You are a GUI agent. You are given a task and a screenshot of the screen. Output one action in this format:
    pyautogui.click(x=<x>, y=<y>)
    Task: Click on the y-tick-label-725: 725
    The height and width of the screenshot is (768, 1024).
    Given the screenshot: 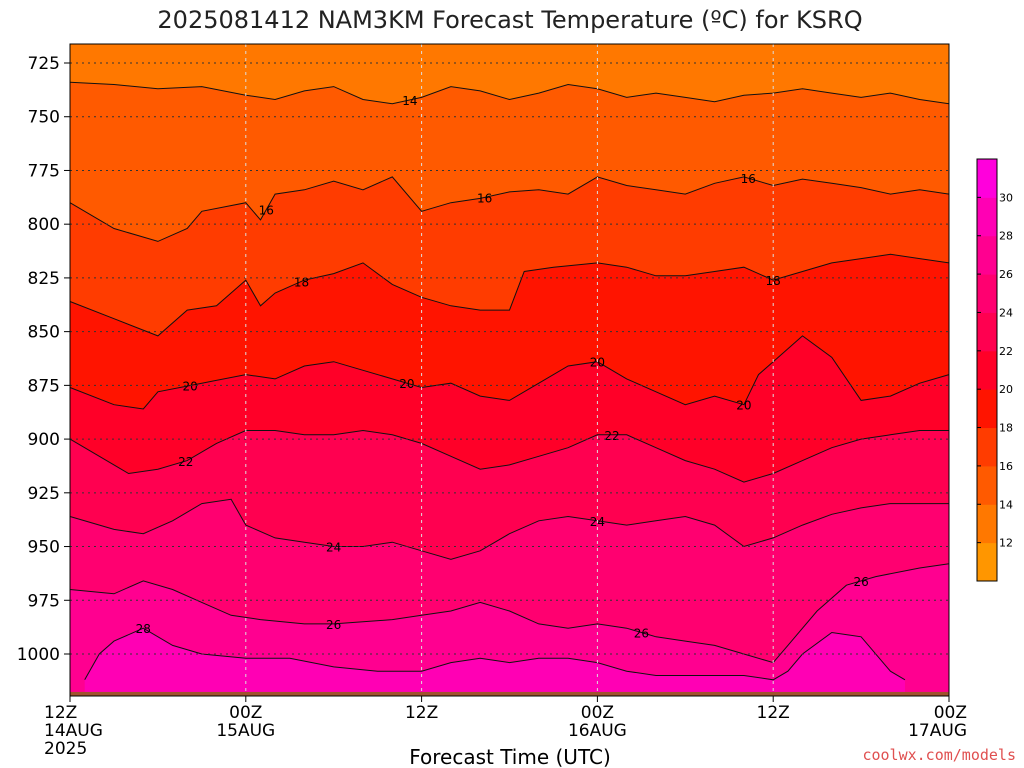 What is the action you would take?
    pyautogui.click(x=44, y=64)
    